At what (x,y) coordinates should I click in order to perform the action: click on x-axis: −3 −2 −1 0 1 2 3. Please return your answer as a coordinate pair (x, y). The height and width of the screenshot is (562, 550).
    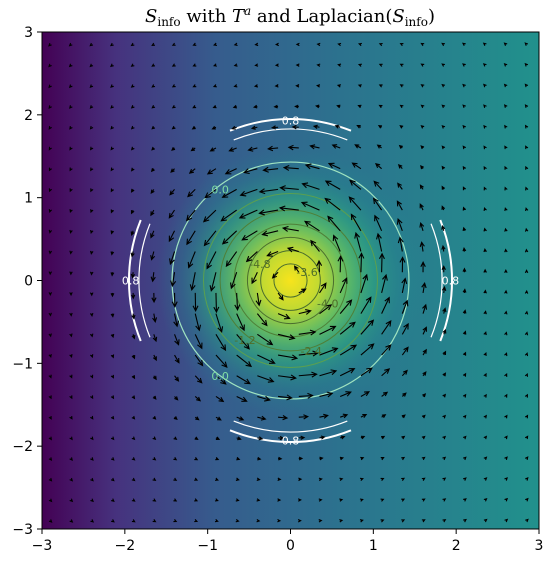
    Looking at the image, I should click on (287, 541).